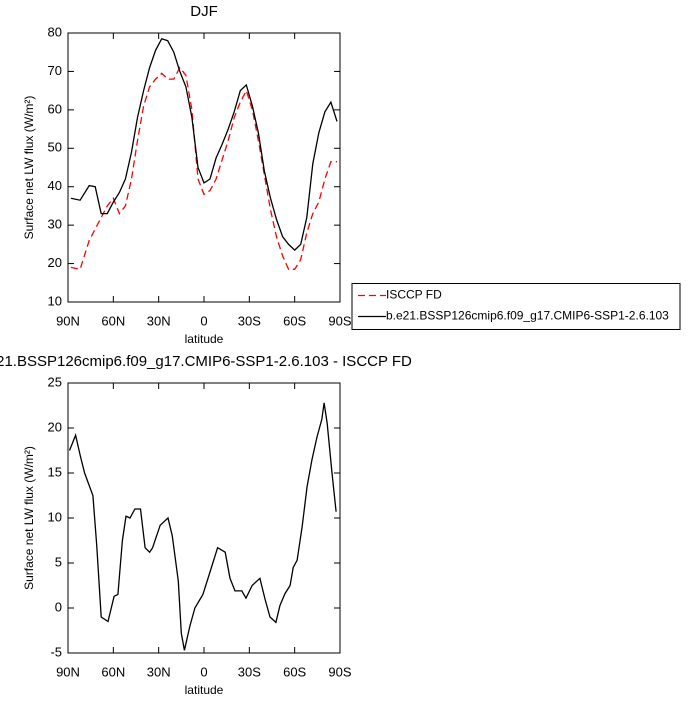 This screenshot has width=700, height=705. What do you see at coordinates (55, 108) in the screenshot?
I see `y-tick-label: 60` at bounding box center [55, 108].